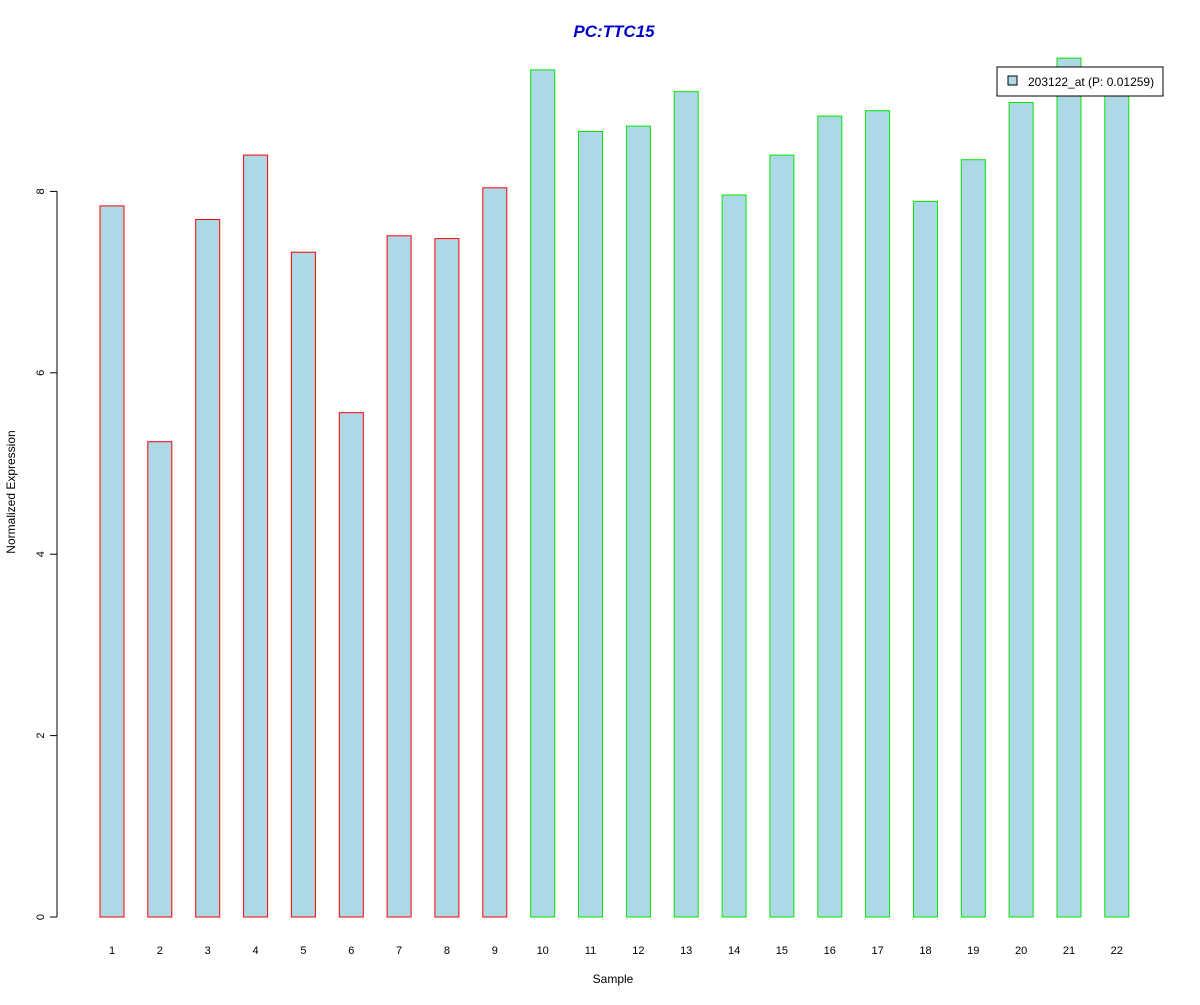  What do you see at coordinates (112, 951) in the screenshot?
I see `x-tick-label: 1` at bounding box center [112, 951].